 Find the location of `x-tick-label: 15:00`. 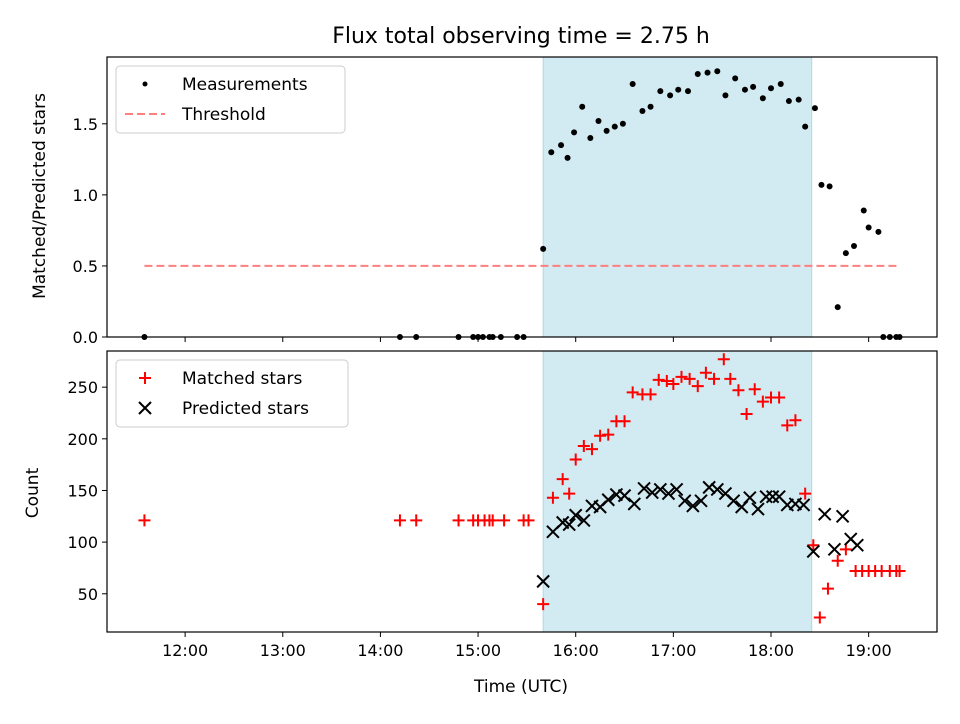

x-tick-label: 15:00 is located at coordinates (478, 650).